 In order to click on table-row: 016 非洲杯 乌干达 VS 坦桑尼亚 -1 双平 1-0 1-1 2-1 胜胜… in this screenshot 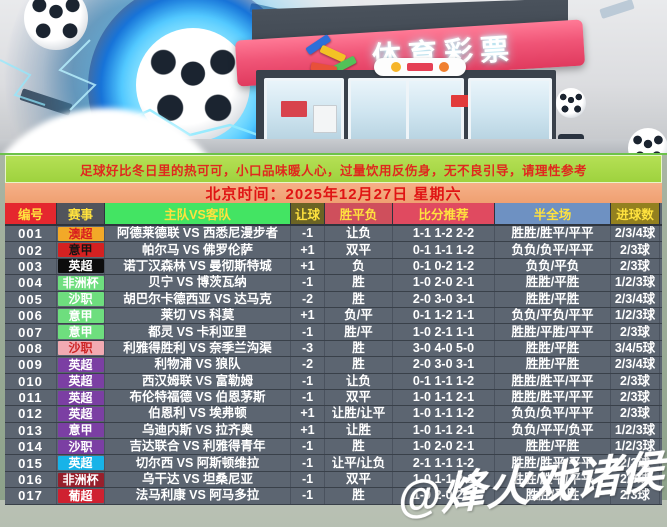, I will do `click(333, 480)`.